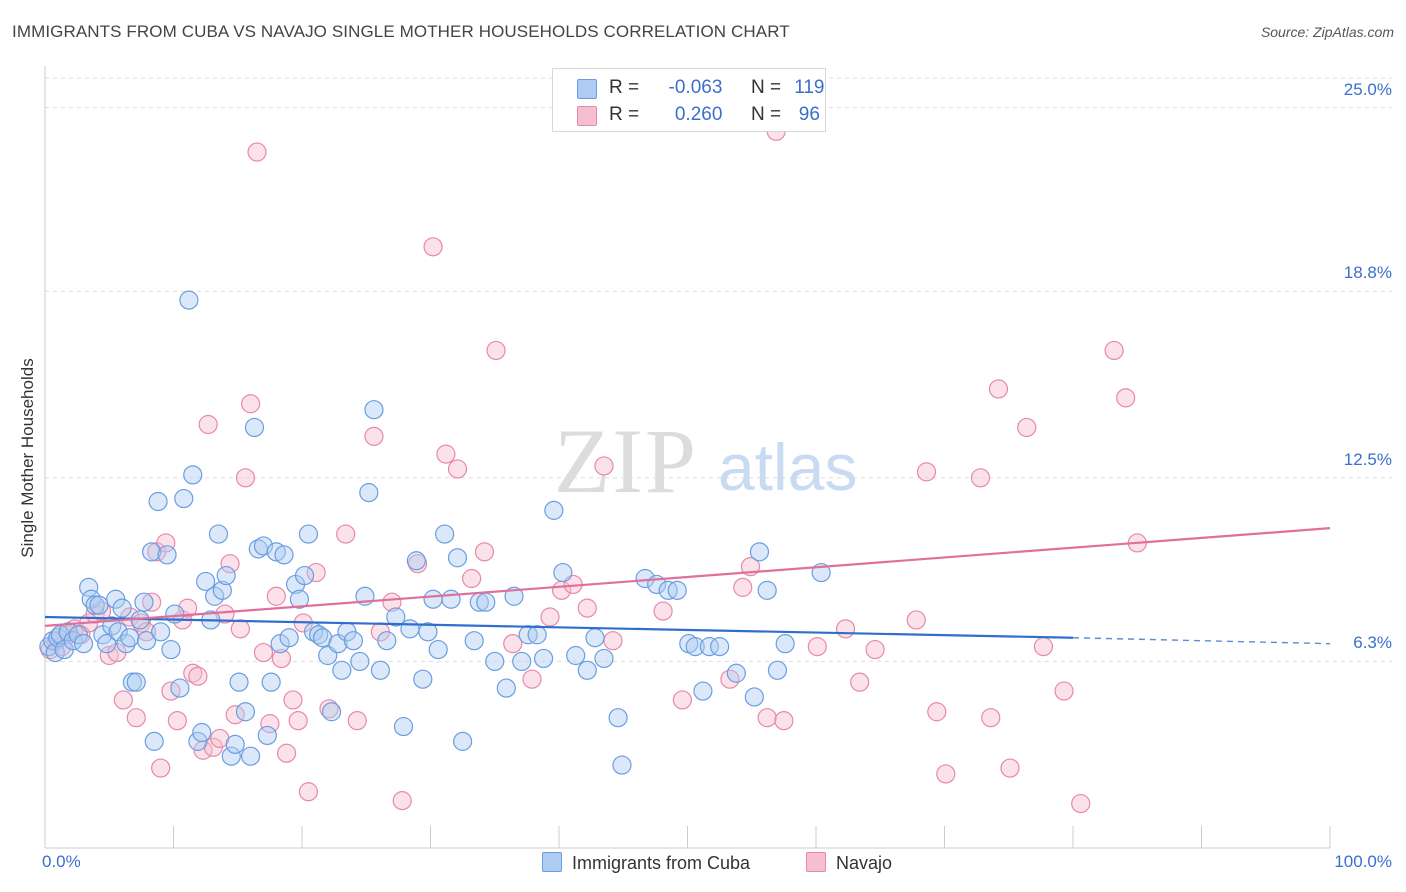  I want to click on legend-swatch-navajo, so click(587, 116).